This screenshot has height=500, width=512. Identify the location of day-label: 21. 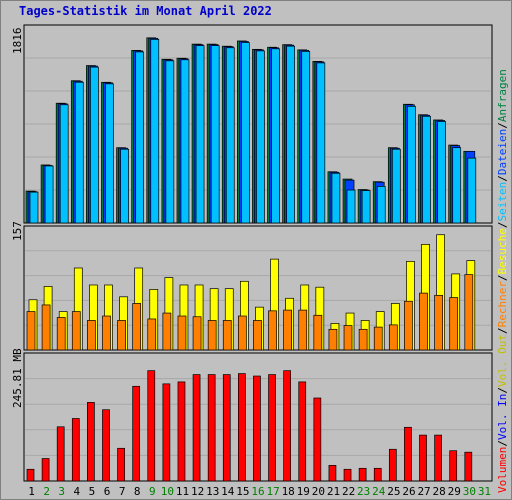
(333, 491).